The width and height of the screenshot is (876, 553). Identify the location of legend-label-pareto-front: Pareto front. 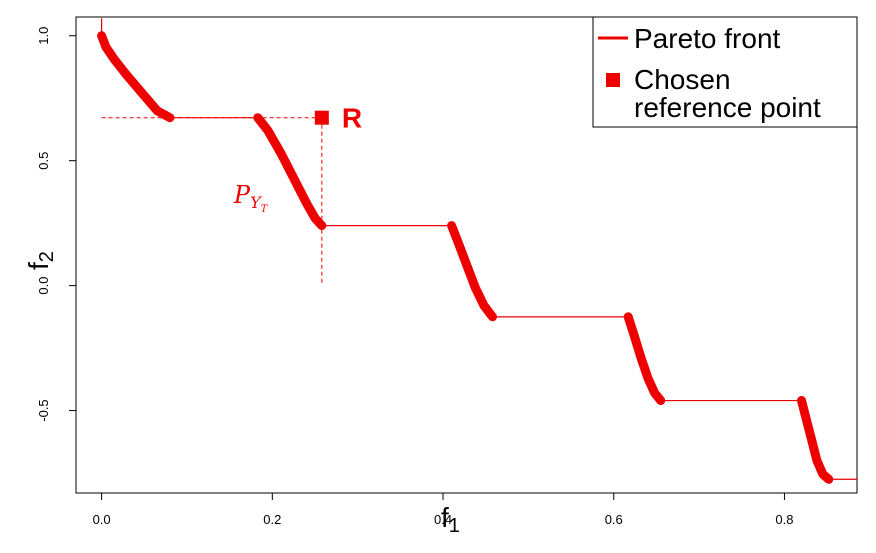
(707, 38).